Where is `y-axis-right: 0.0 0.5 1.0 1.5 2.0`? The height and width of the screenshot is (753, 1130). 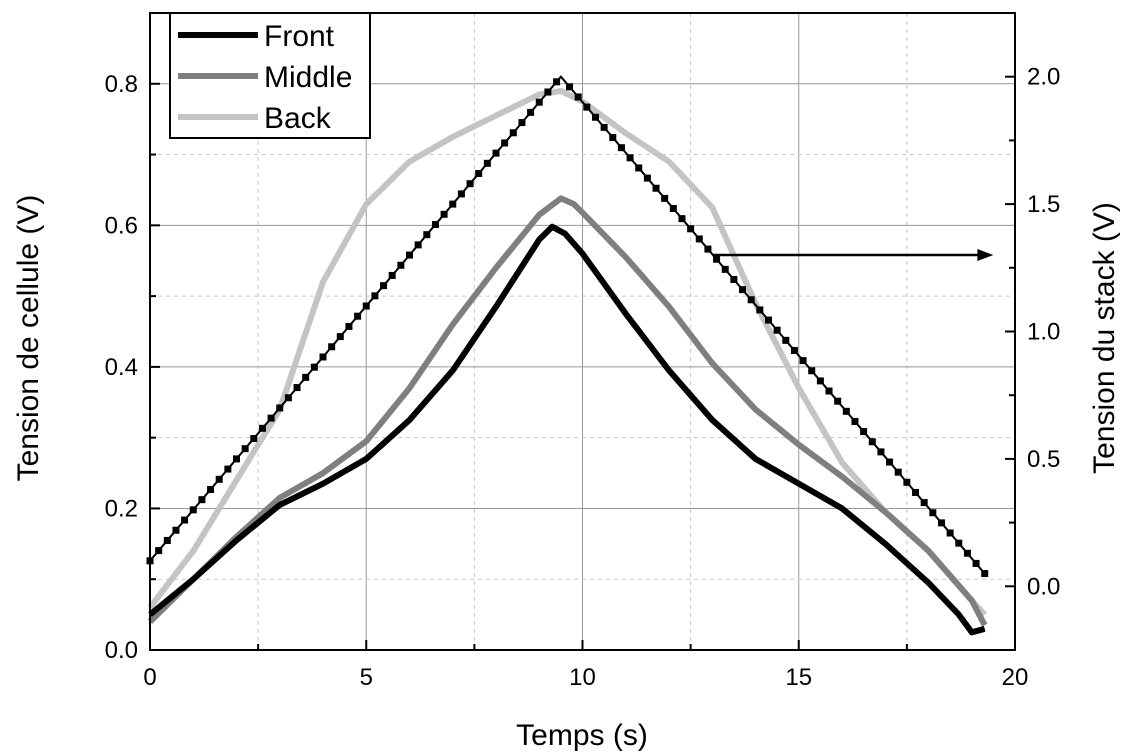 y-axis-right: 0.0 0.5 1.0 1.5 2.0 is located at coordinates (1032, 331).